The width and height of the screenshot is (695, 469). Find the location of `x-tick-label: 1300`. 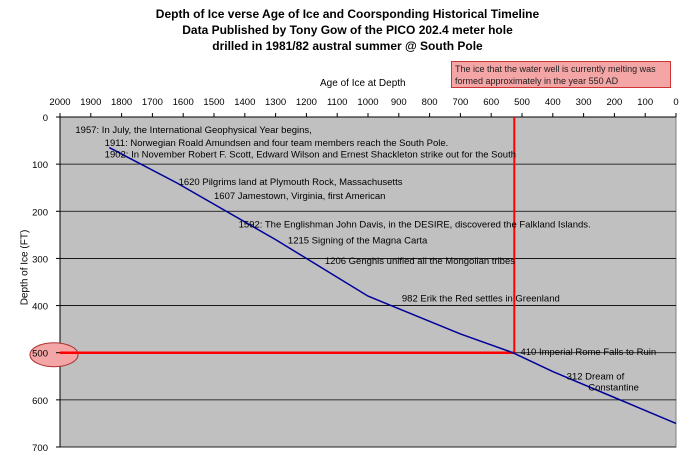

x-tick-label: 1300 is located at coordinates (275, 102).